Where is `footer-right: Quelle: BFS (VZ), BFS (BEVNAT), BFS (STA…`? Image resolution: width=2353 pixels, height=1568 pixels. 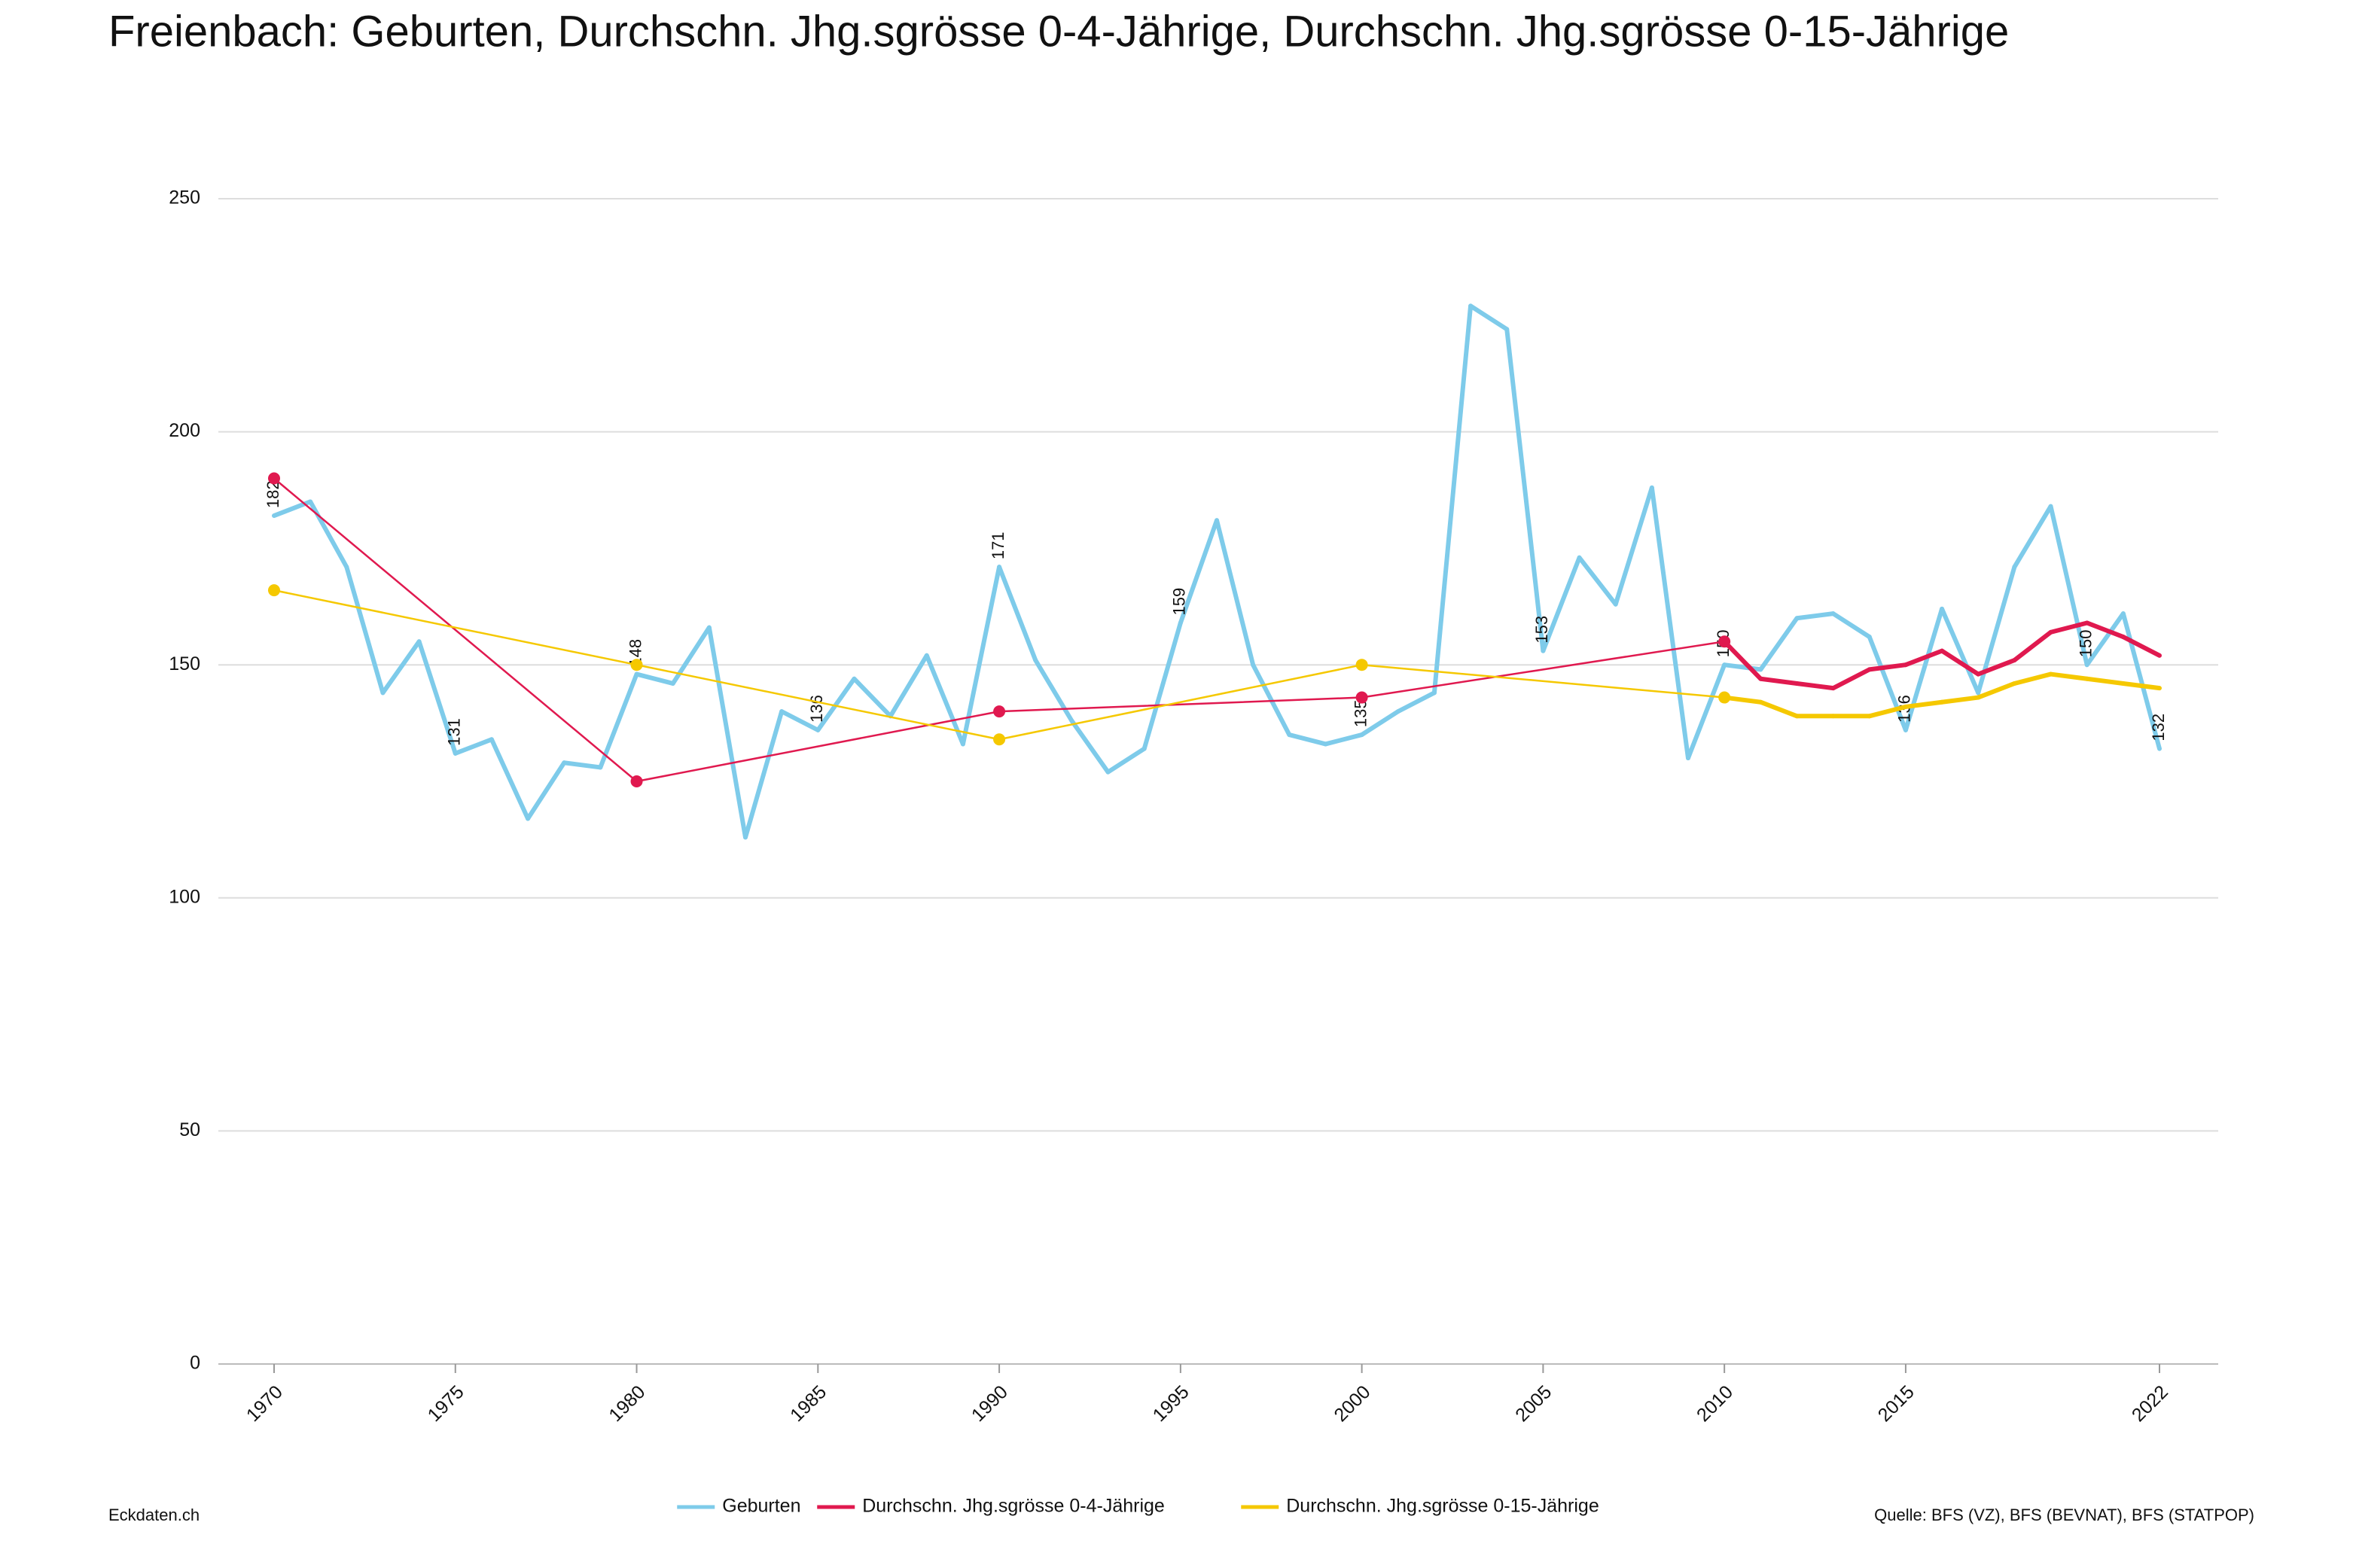 footer-right: Quelle: BFS (VZ), BFS (BEVNAT), BFS (STA… is located at coordinates (2064, 1515).